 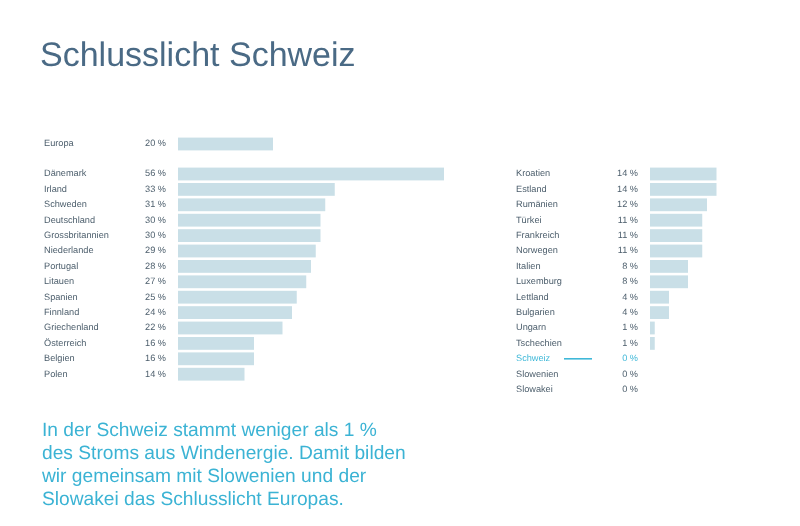 I want to click on text: In der Schweiz stammt weniger als 1 % des Stroms aus Windenergie. Damit bilden wir gemeinsam mit Slowenien und der Slowakei das Schlusslicht Europas., so click(x=223, y=465).